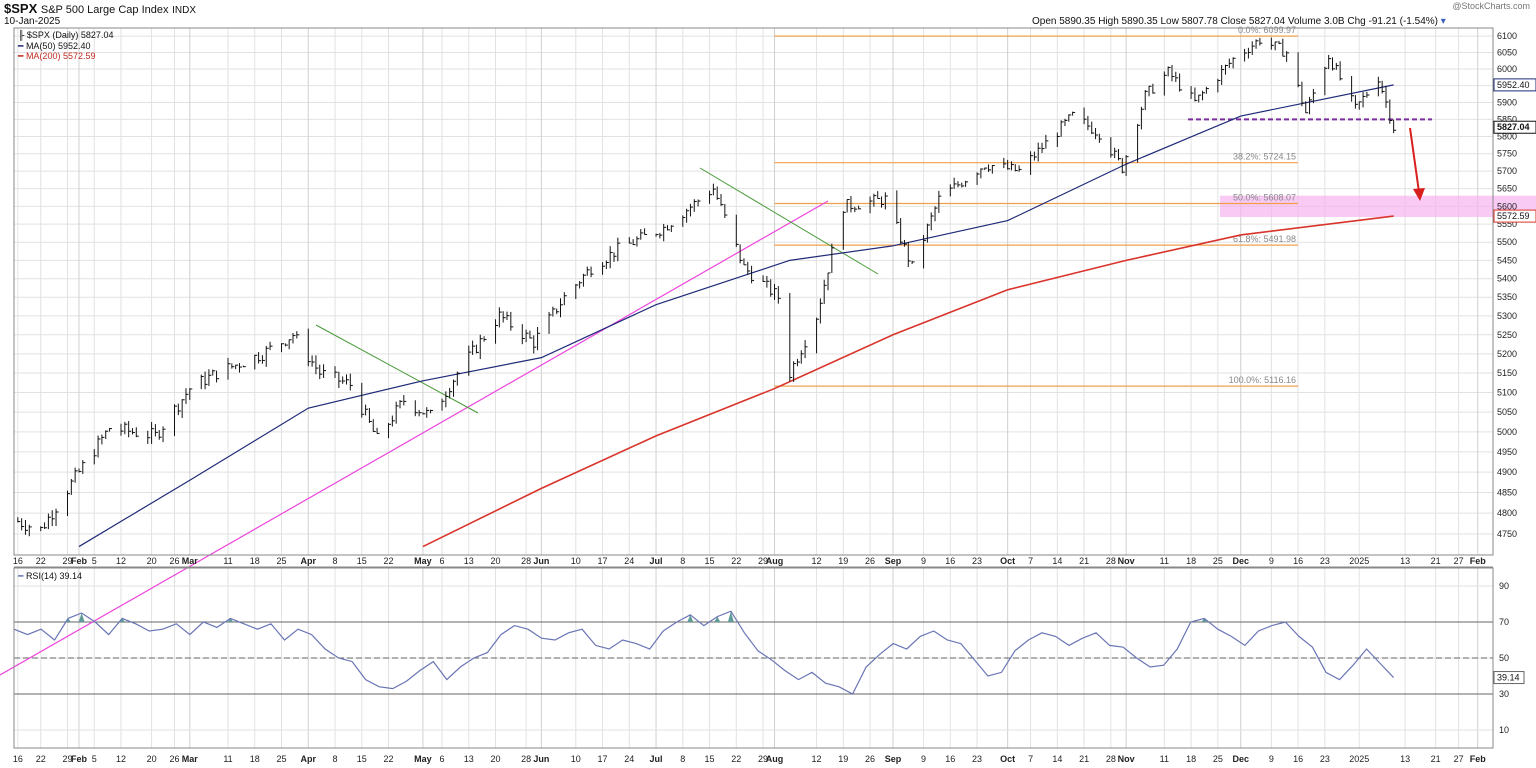  Describe the element at coordinates (1507, 392) in the screenshot. I see `y-tick-label: 5100` at that location.